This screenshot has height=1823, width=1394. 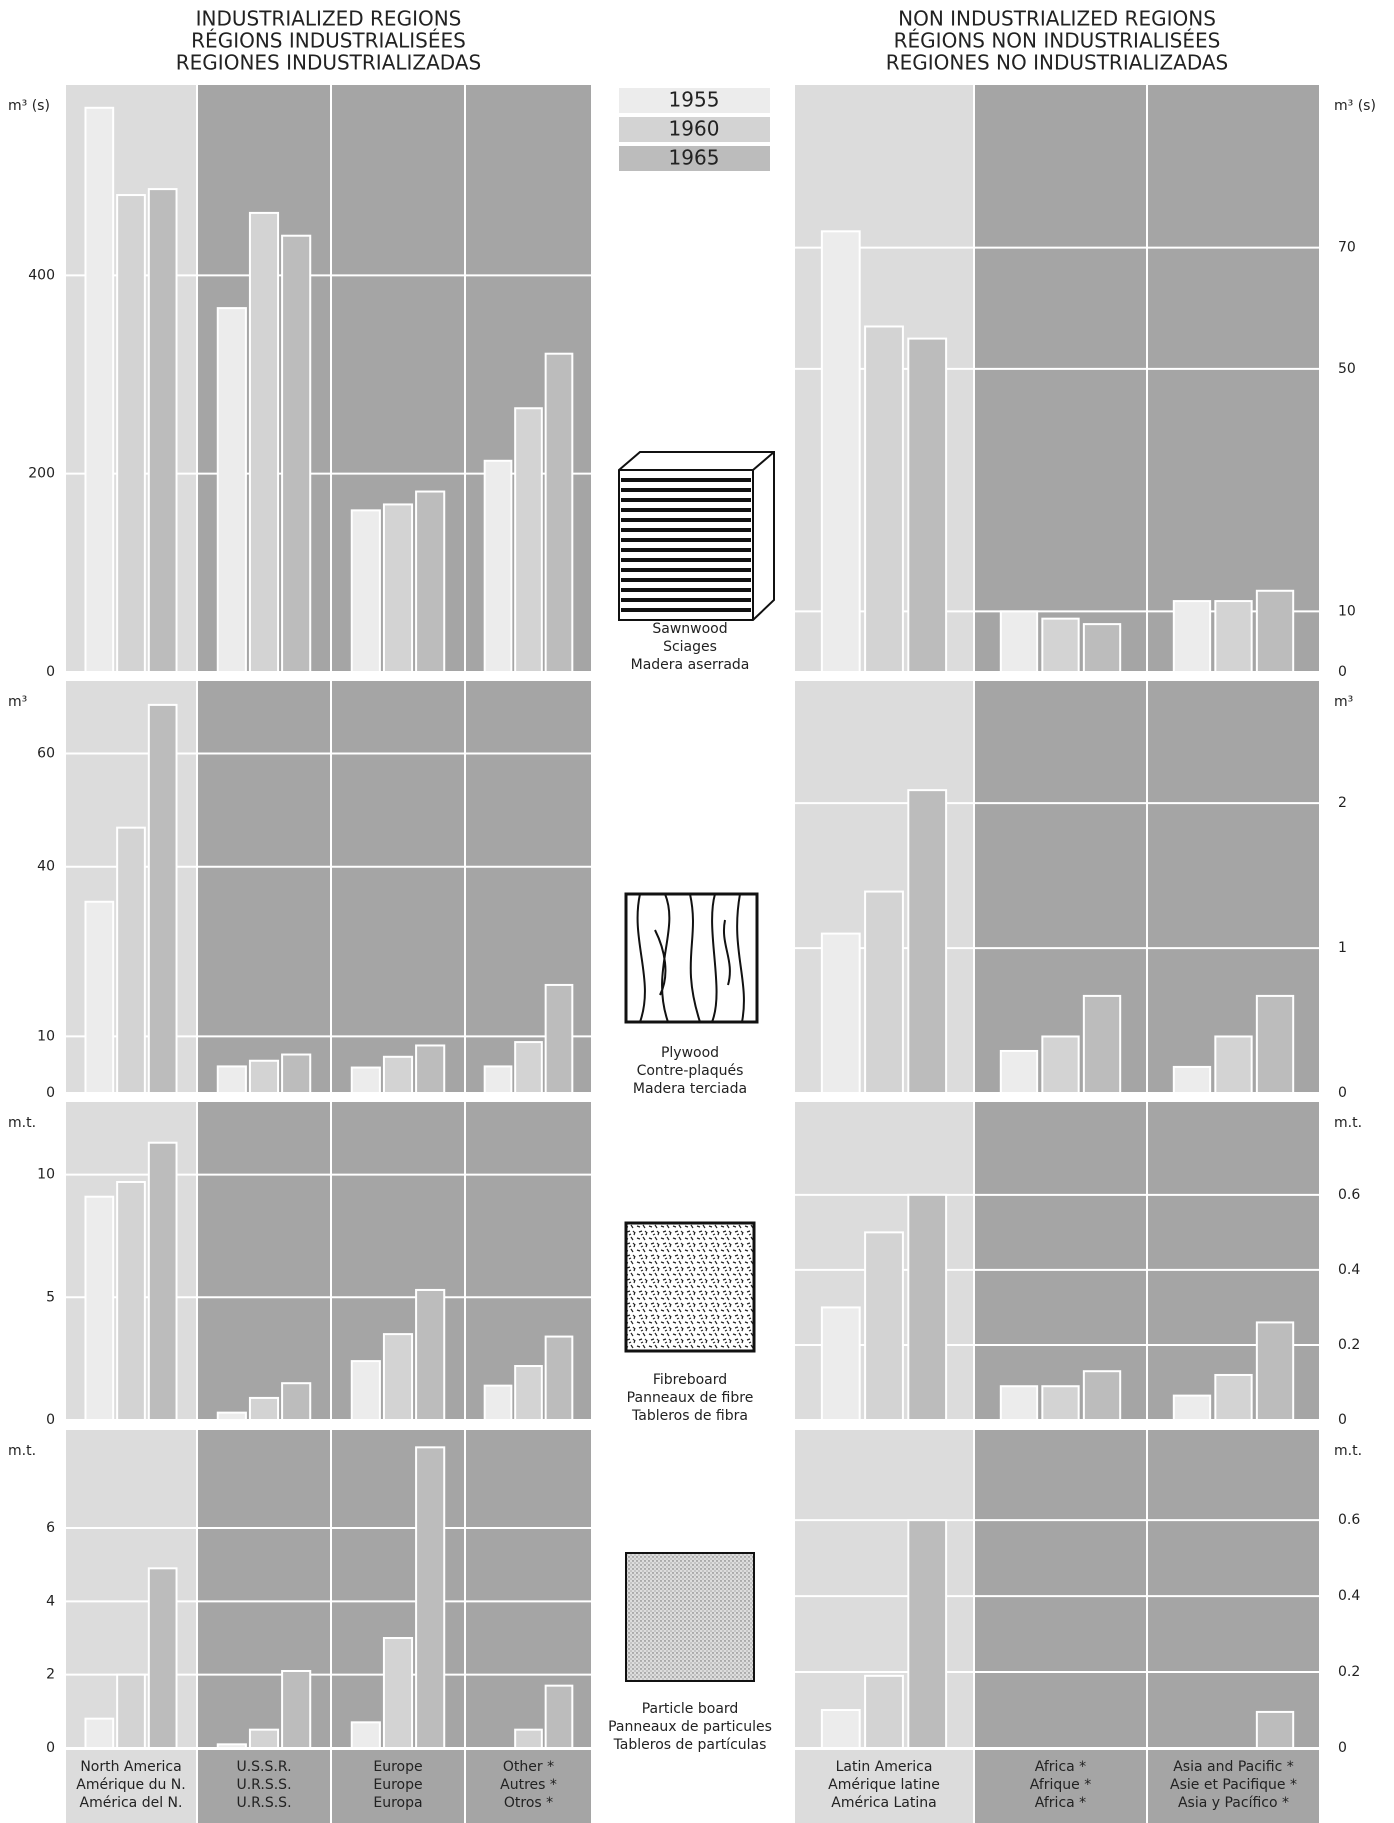 What do you see at coordinates (50, 1297) in the screenshot?
I see `y-tick-label: 5` at bounding box center [50, 1297].